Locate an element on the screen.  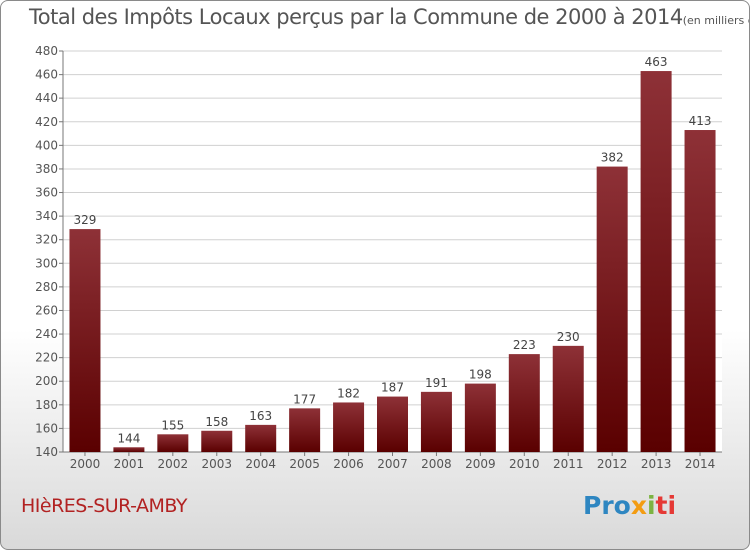
y-tick-label: 440 is located at coordinates (46, 98).